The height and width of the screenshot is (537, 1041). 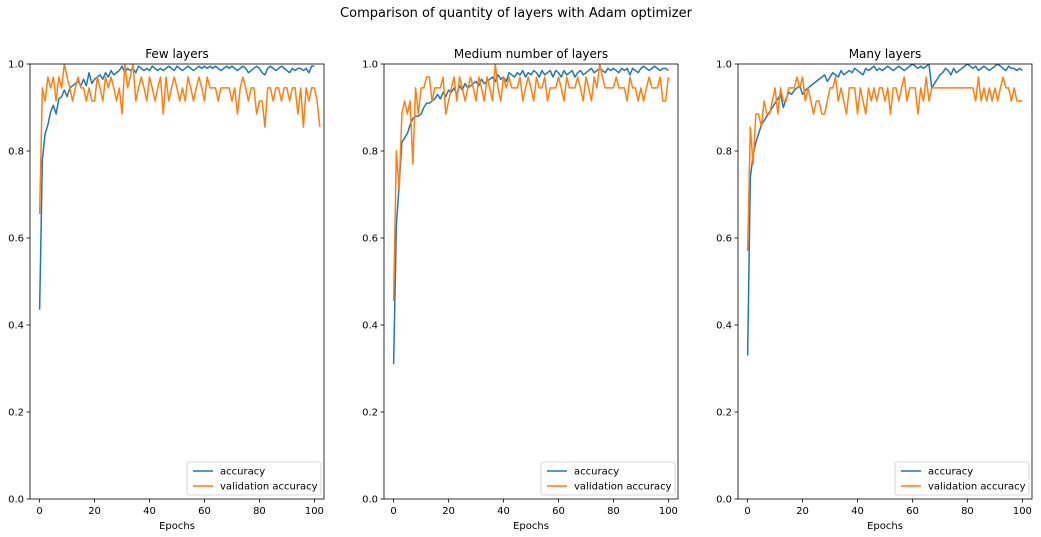 What do you see at coordinates (885, 54) in the screenshot?
I see `subplot-title: Many layers` at bounding box center [885, 54].